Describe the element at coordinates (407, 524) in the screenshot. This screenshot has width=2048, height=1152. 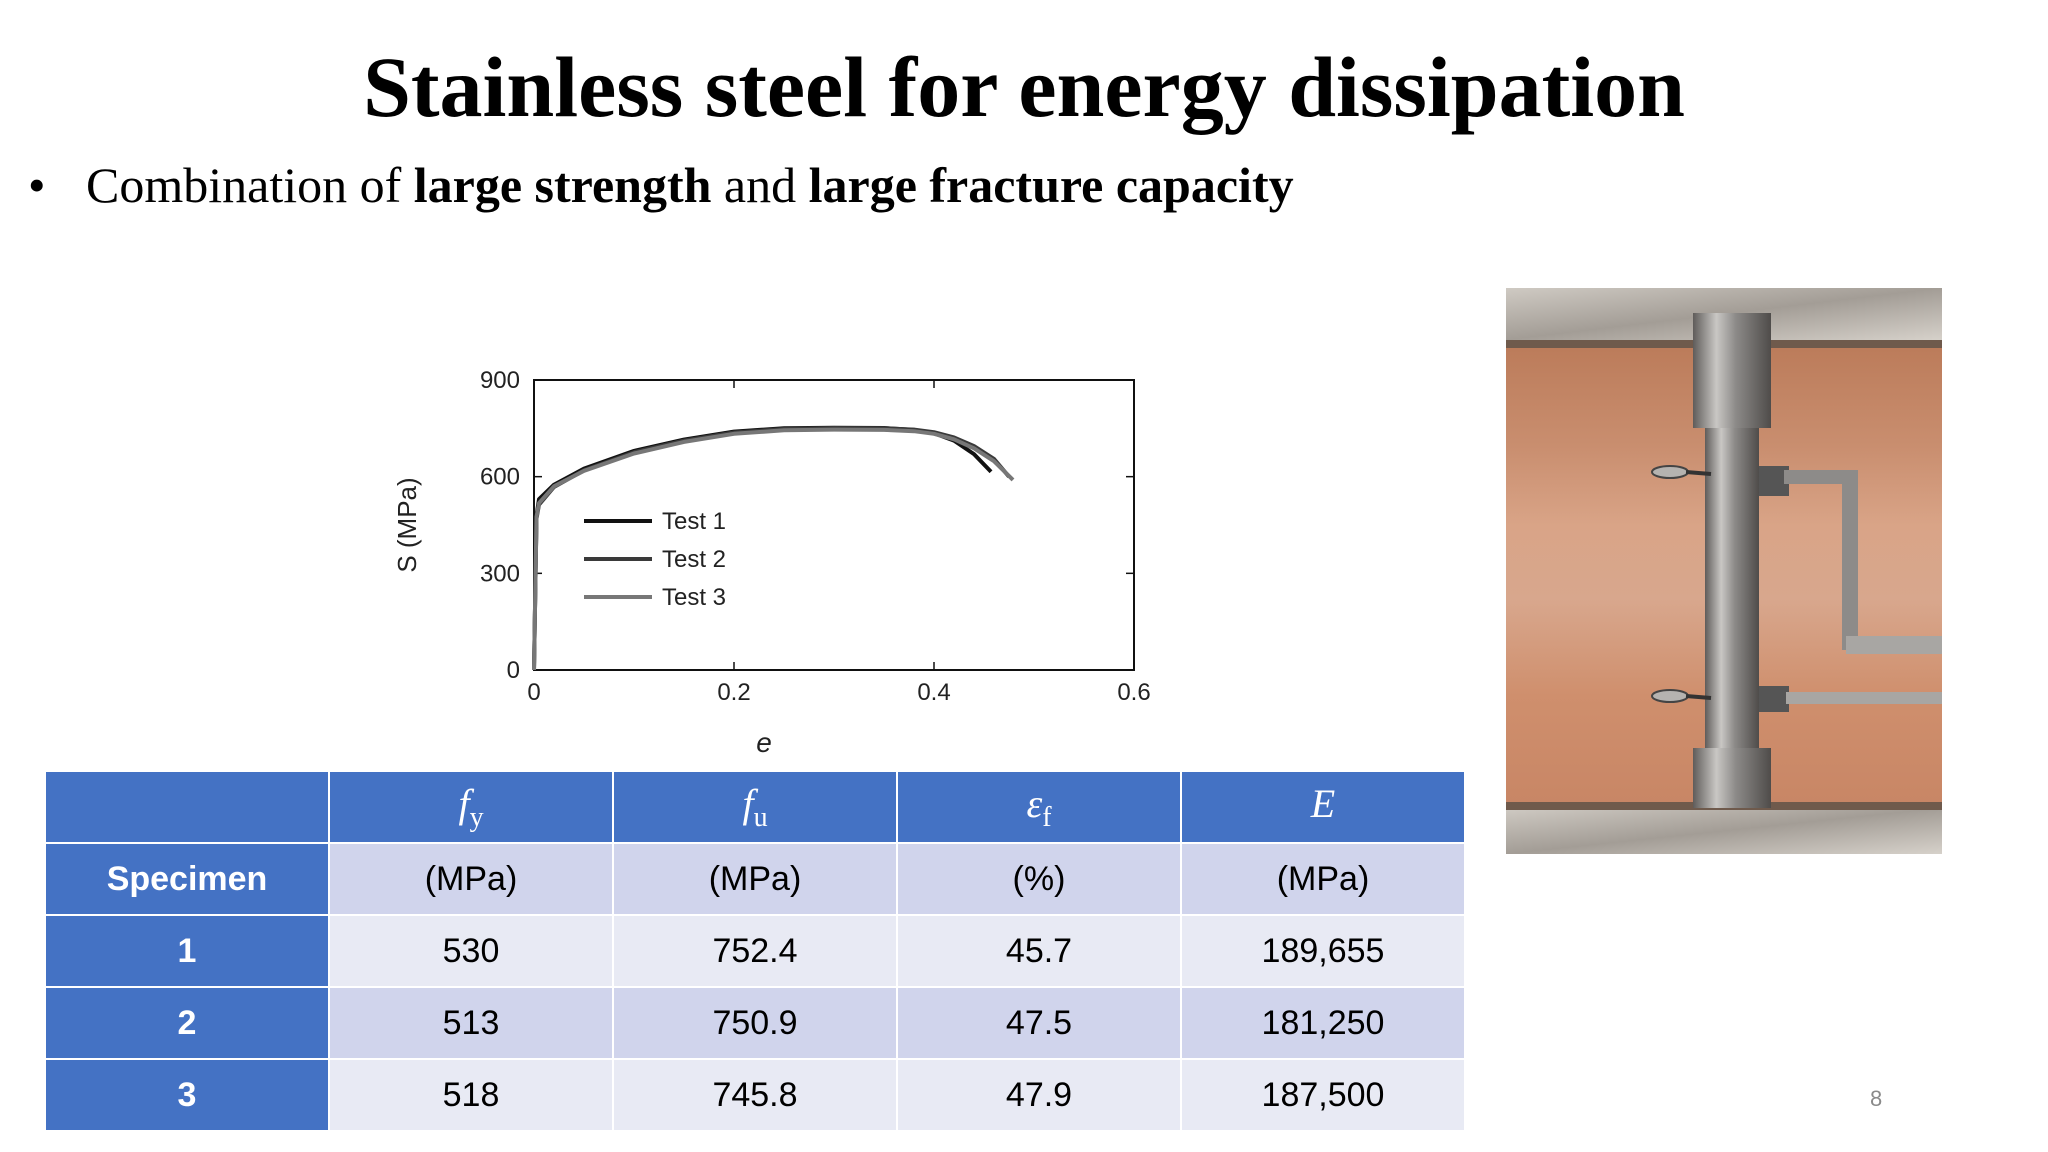
I see `y-axis-label: S (MPa)` at that location.